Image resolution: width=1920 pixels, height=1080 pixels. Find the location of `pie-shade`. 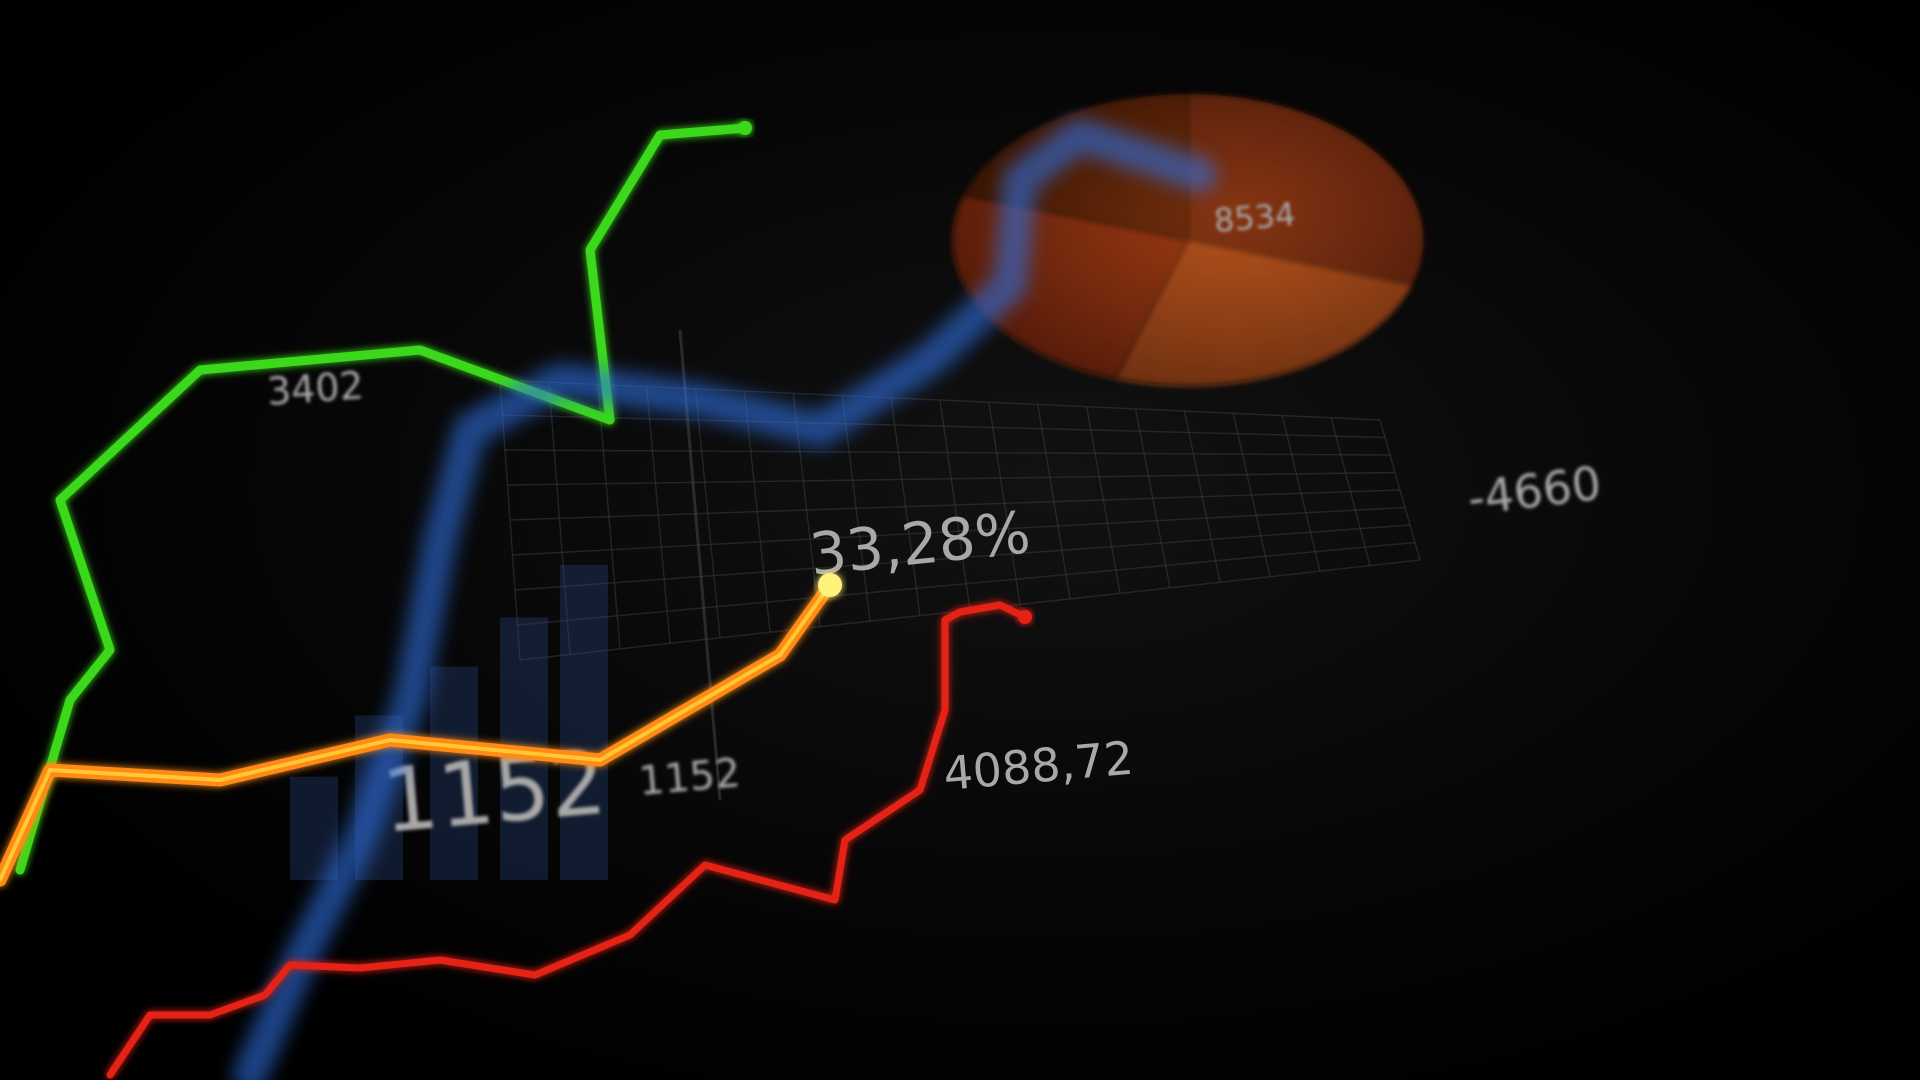

pie-shade is located at coordinates (1188, 240).